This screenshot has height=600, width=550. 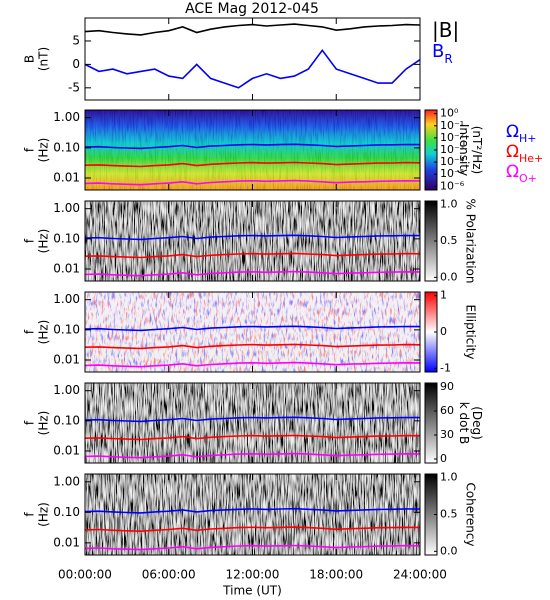 What do you see at coordinates (438, 51) in the screenshot?
I see `legend-entry-symbol: B` at bounding box center [438, 51].